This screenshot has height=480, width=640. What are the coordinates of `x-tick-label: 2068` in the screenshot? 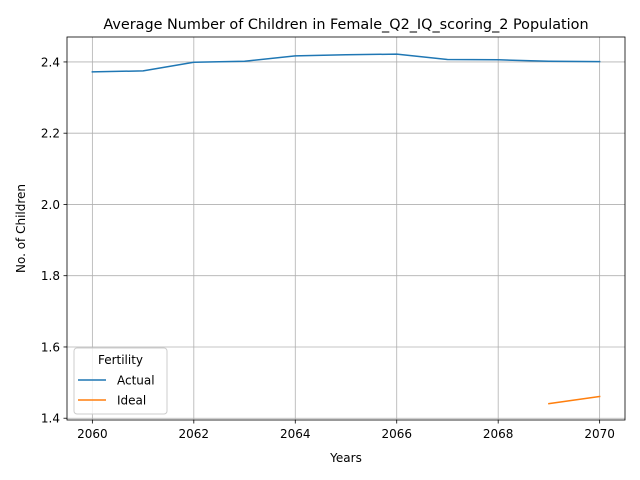 It's located at (498, 434).